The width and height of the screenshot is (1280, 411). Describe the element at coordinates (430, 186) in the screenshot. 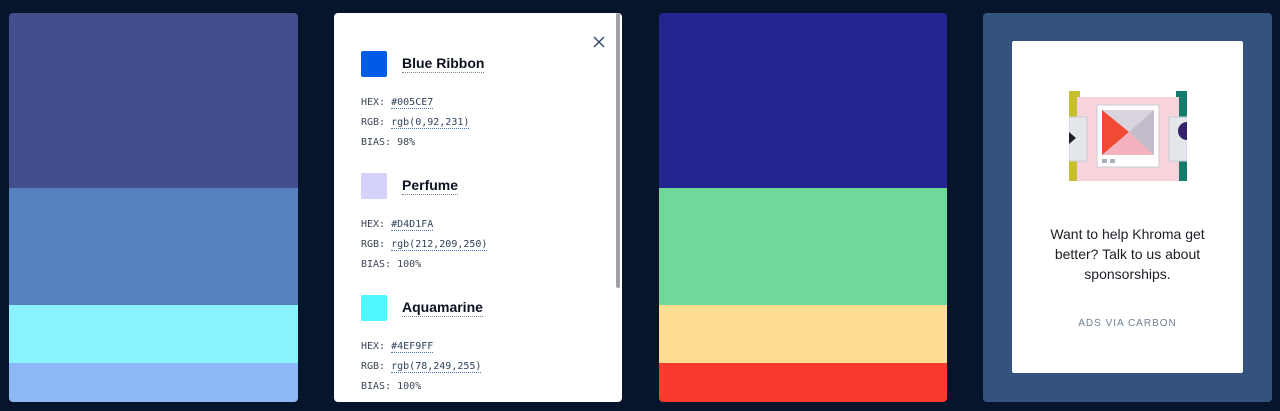

I see `color-name: Perfume` at that location.